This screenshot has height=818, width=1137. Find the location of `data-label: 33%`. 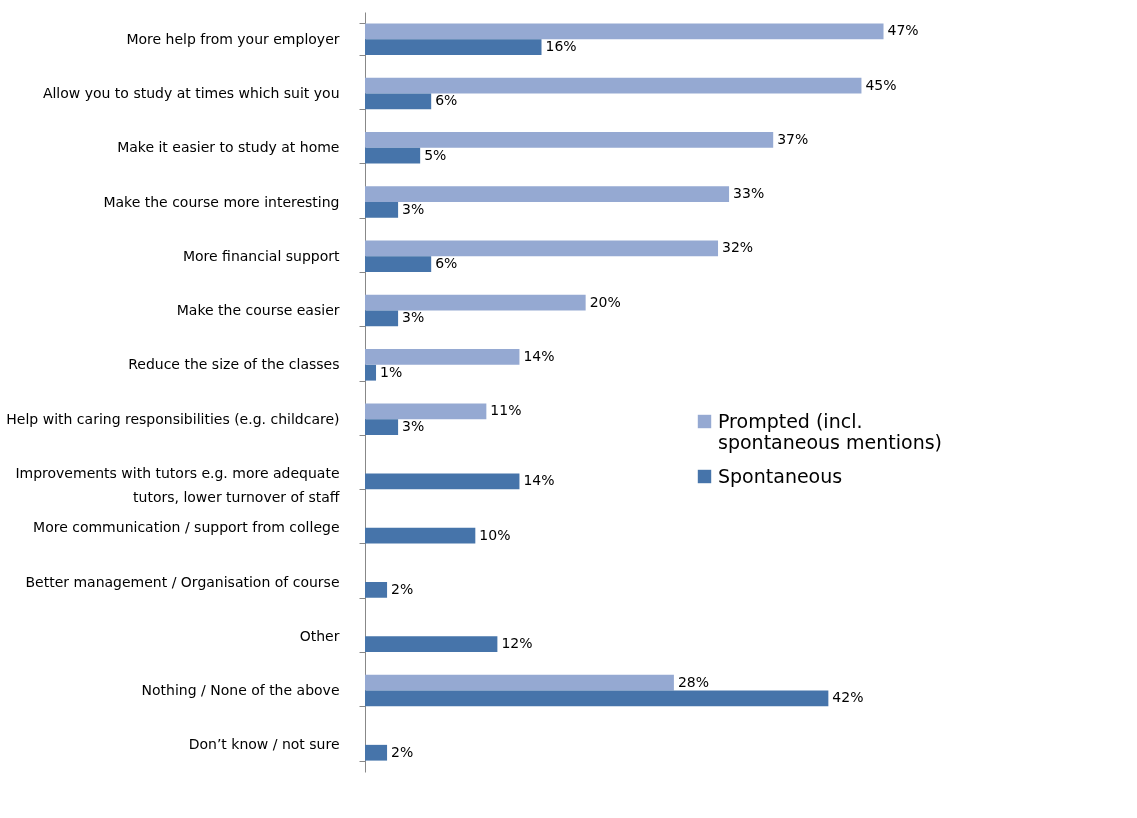

data-label: 33% is located at coordinates (749, 193).